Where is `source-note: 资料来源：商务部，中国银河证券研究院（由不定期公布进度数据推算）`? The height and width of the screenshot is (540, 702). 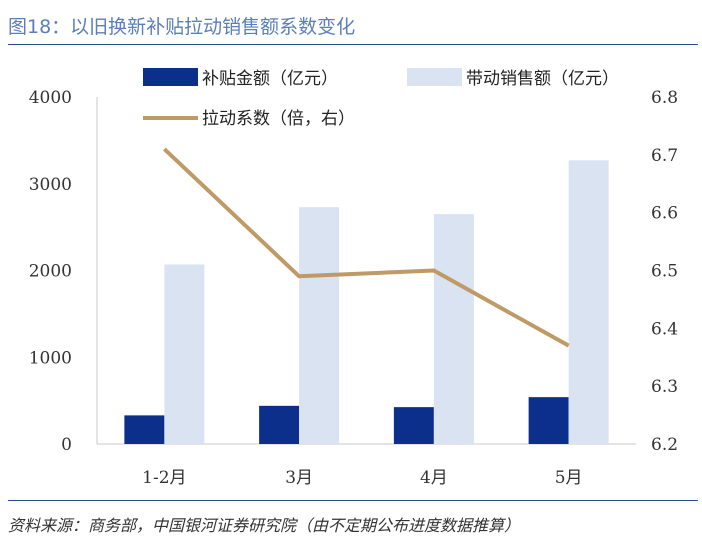 source-note: 资料来源：商务部，中国银河证券研究院（由不定期公布进度数据推算） is located at coordinates (264, 525).